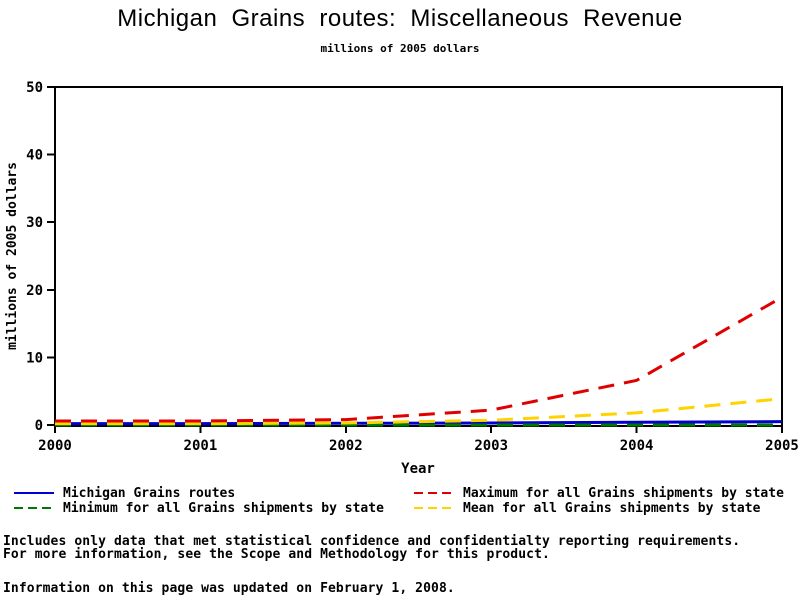  I want to click on legend-line-swatch-green, so click(34, 508).